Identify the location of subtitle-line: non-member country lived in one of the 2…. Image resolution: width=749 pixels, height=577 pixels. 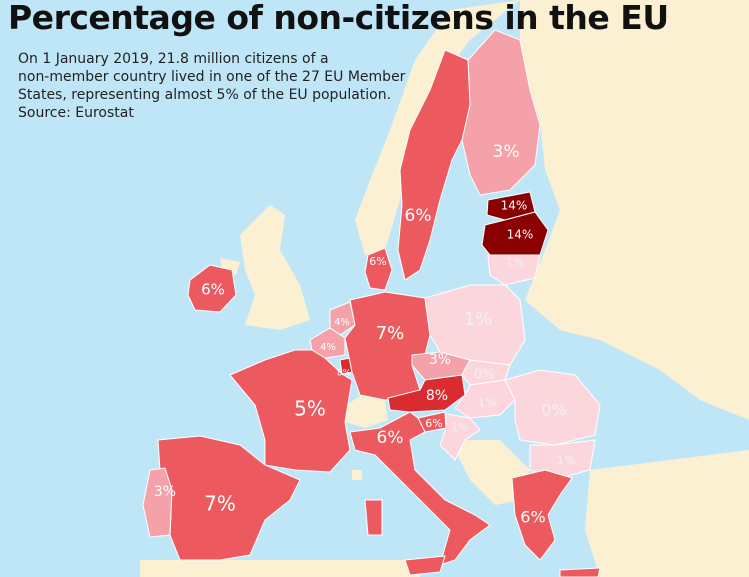
(212, 77).